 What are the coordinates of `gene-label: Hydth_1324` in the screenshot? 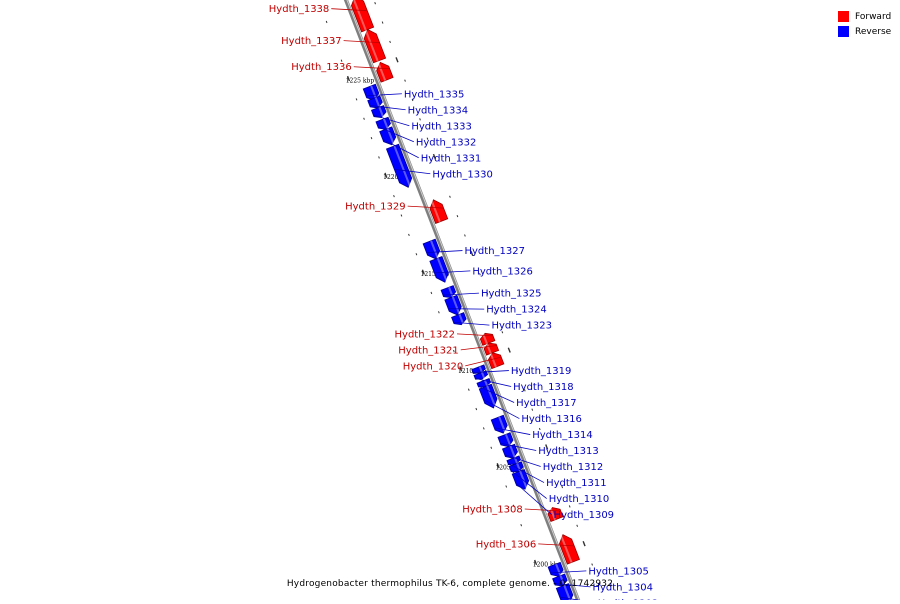 It's located at (516, 310).